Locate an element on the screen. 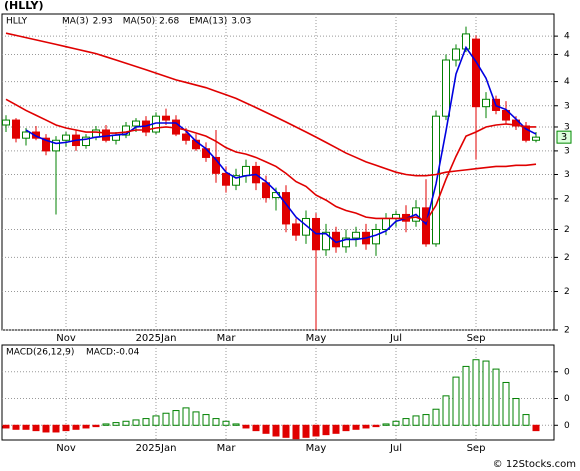  legend-name: EMA(13) is located at coordinates (208, 22).